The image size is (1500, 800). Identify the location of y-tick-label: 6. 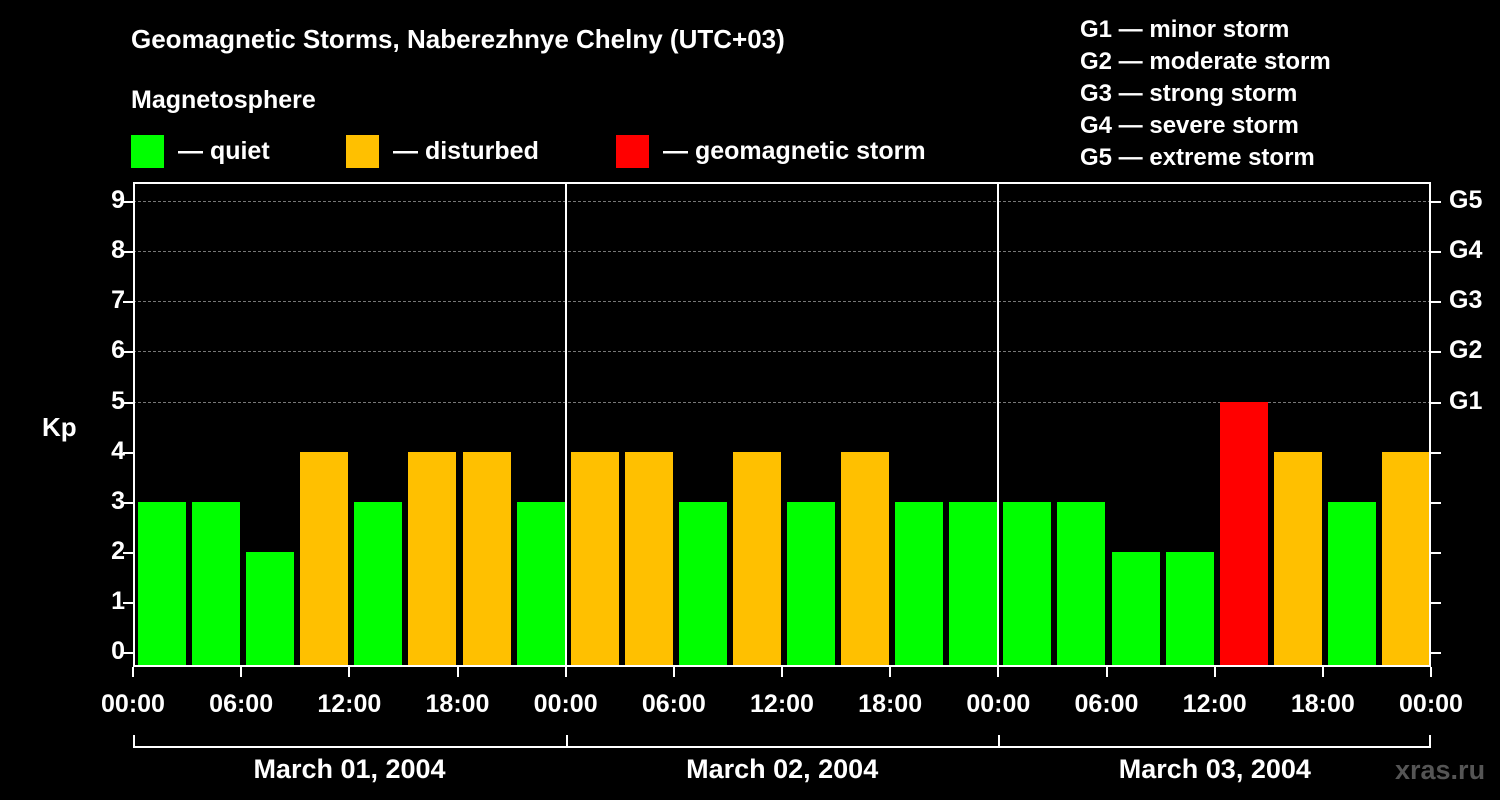
(118, 350).